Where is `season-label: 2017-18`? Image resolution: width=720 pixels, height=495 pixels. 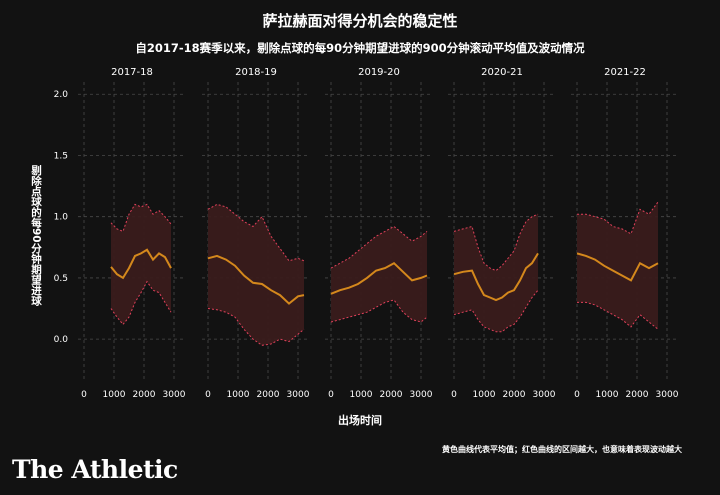 season-label: 2017-18 is located at coordinates (132, 72).